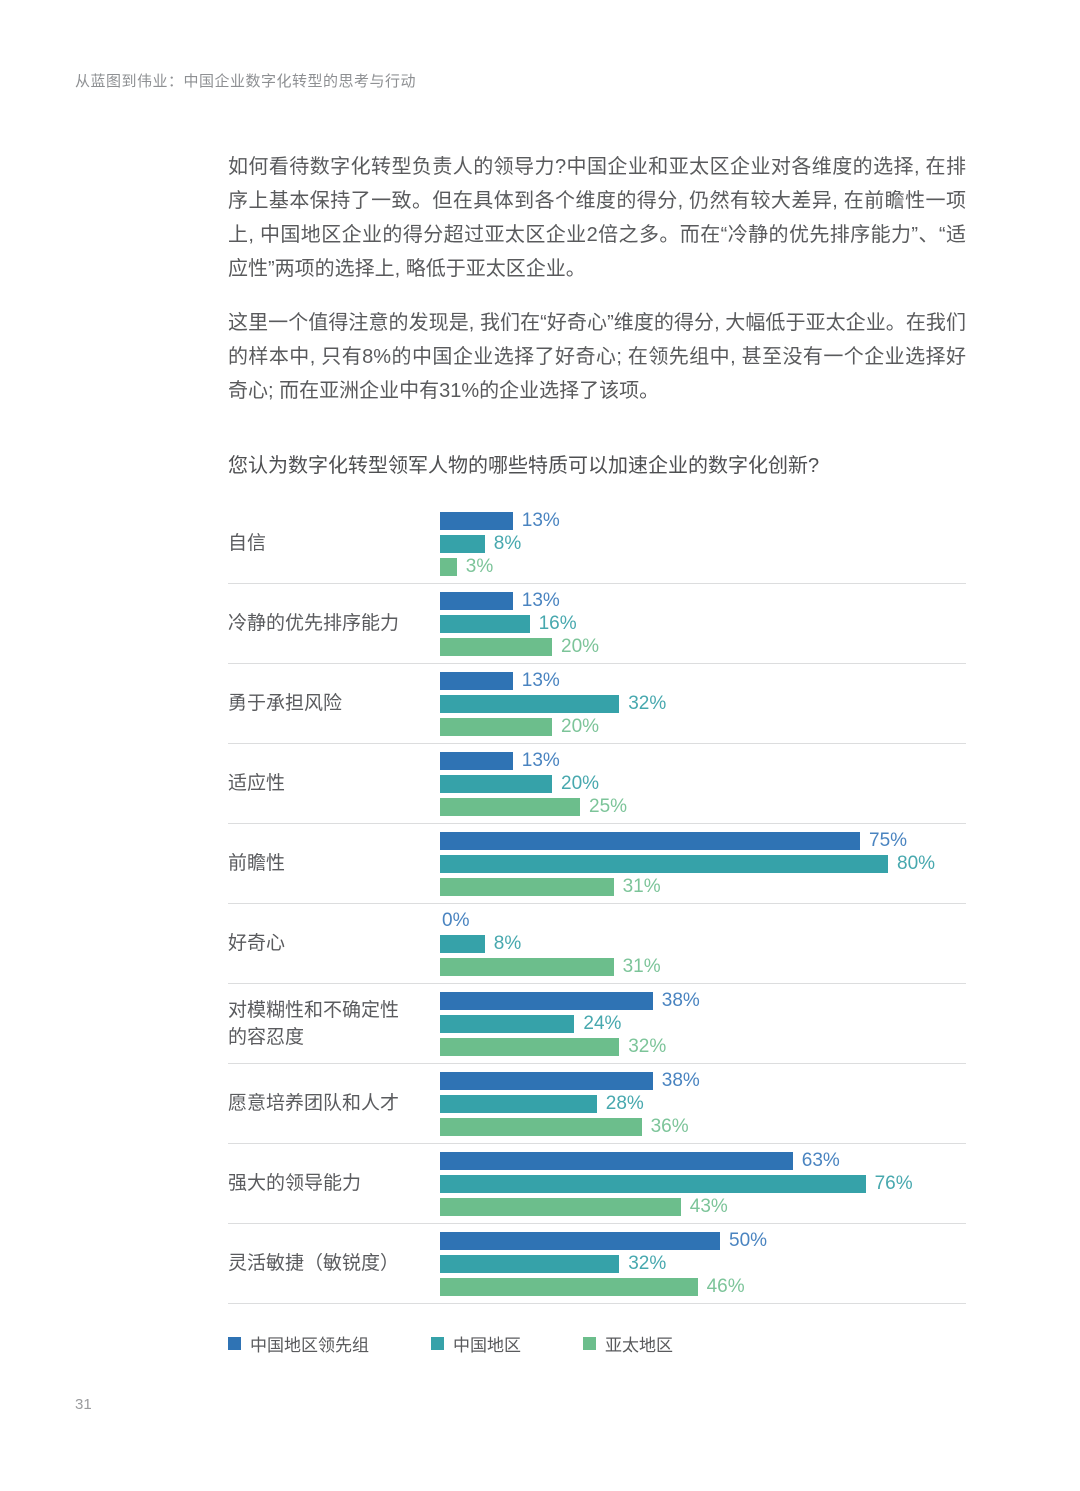 The image size is (1080, 1491). I want to click on bar-line: 50%, so click(703, 1240).